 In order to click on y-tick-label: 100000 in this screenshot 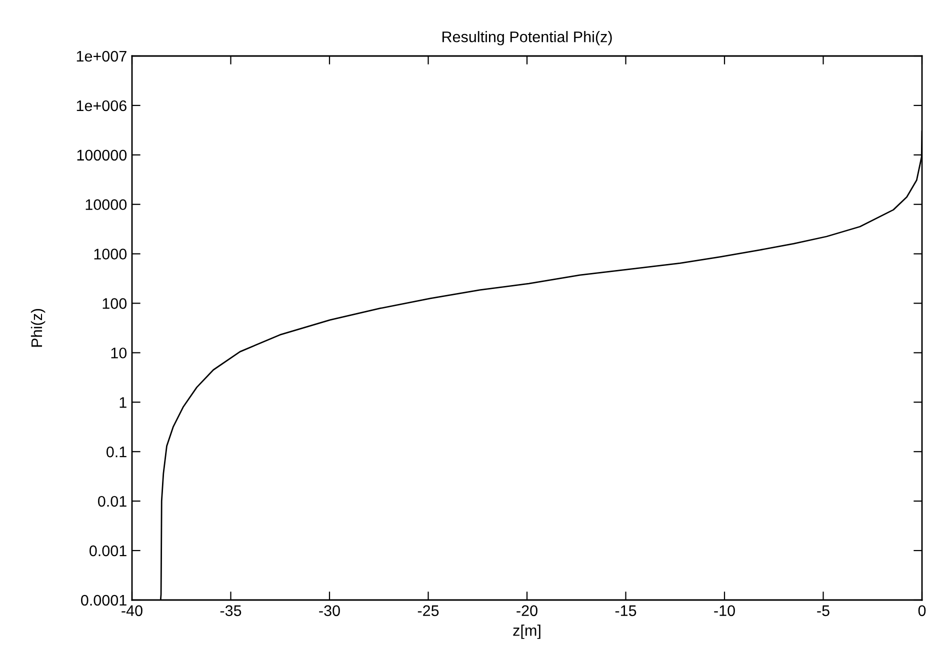, I will do `click(102, 155)`.